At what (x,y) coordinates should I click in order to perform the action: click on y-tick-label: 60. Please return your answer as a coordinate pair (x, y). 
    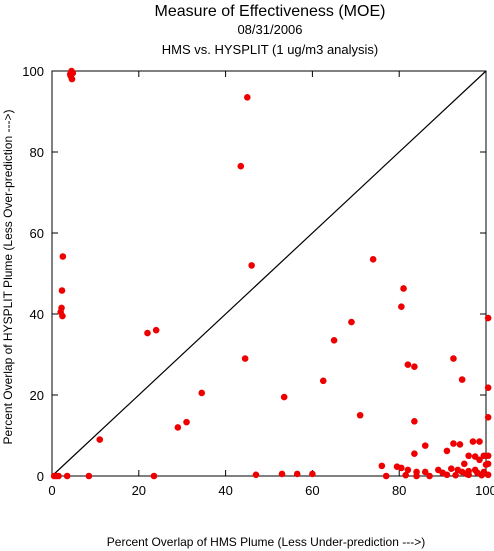
    Looking at the image, I should click on (37, 233).